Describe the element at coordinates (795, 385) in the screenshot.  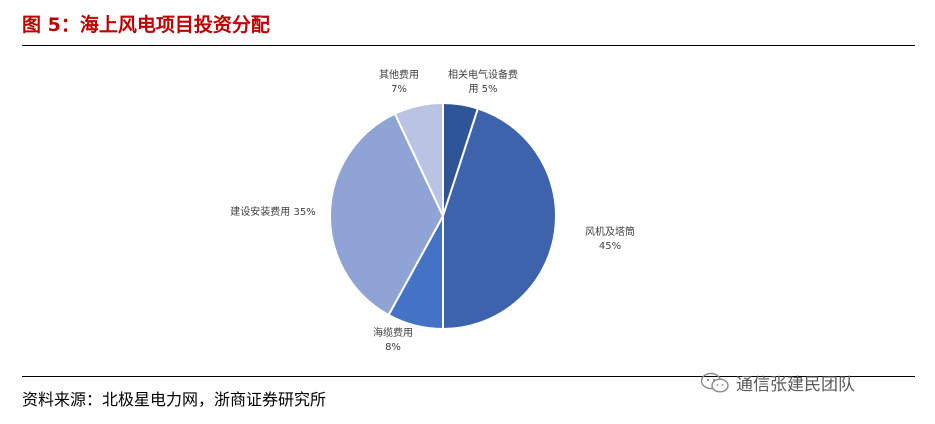
I see `watermark-text: 通信张建民团队` at that location.